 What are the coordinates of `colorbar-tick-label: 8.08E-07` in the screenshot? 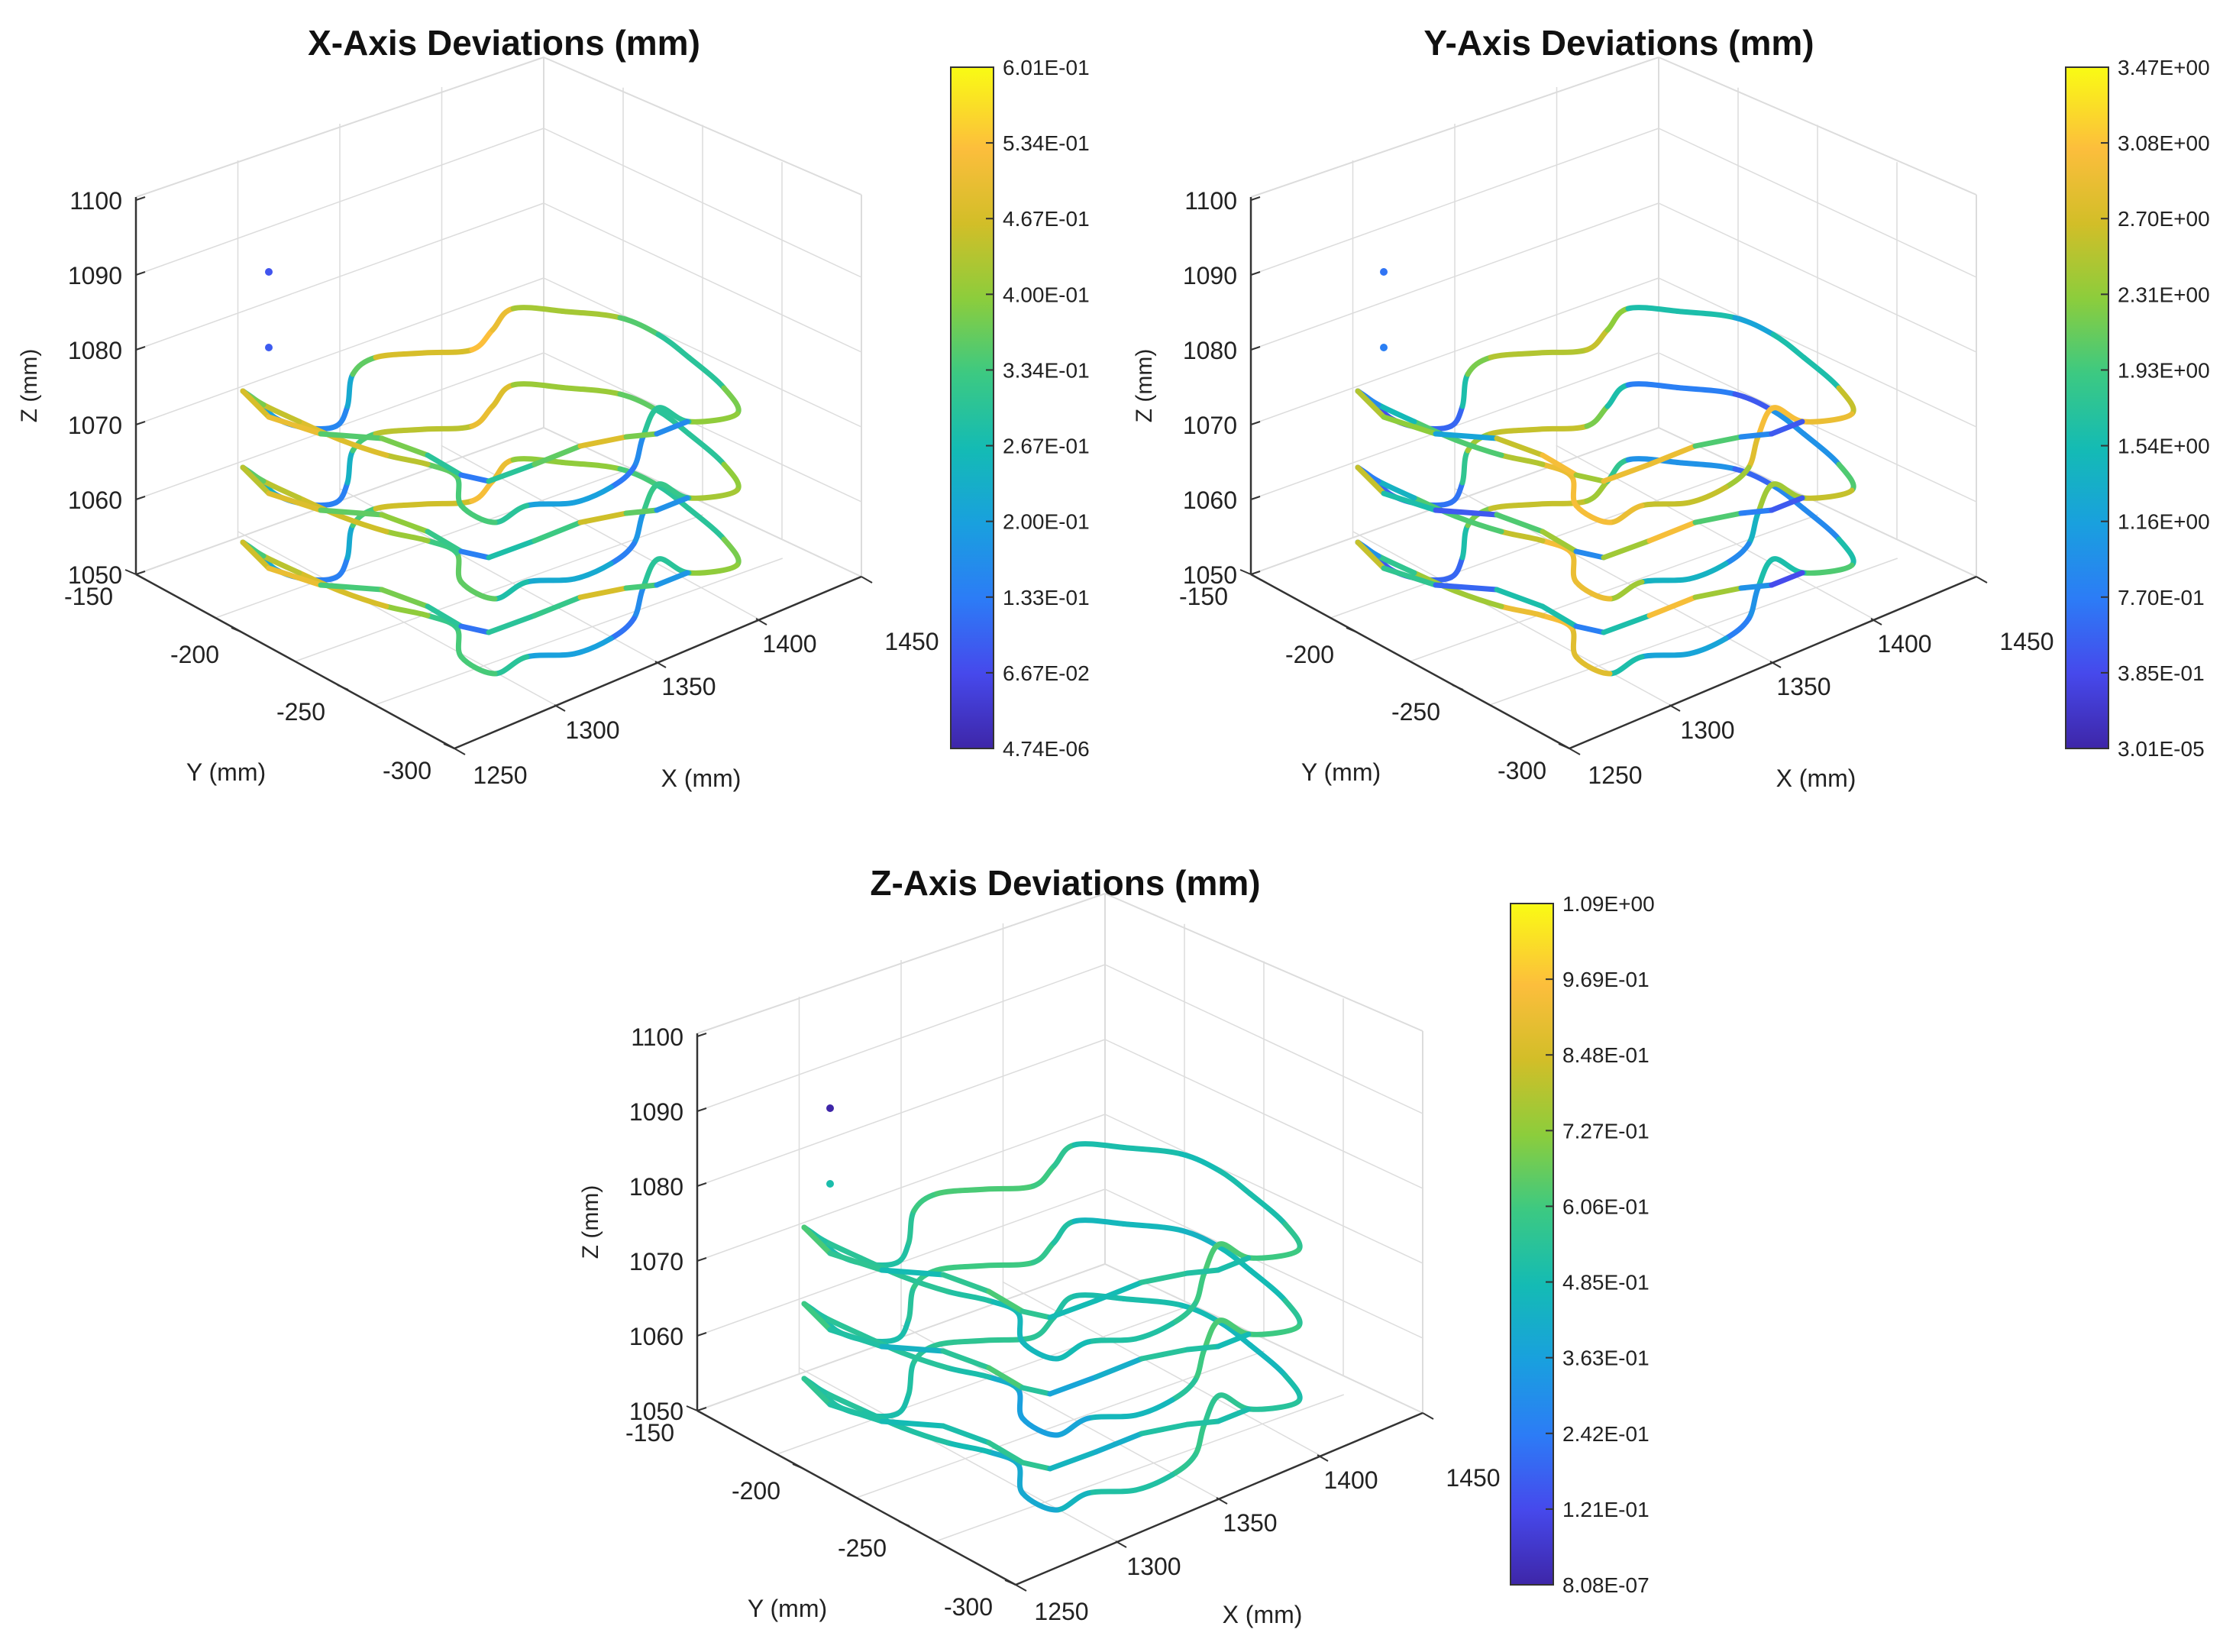 It's located at (1606, 1585).